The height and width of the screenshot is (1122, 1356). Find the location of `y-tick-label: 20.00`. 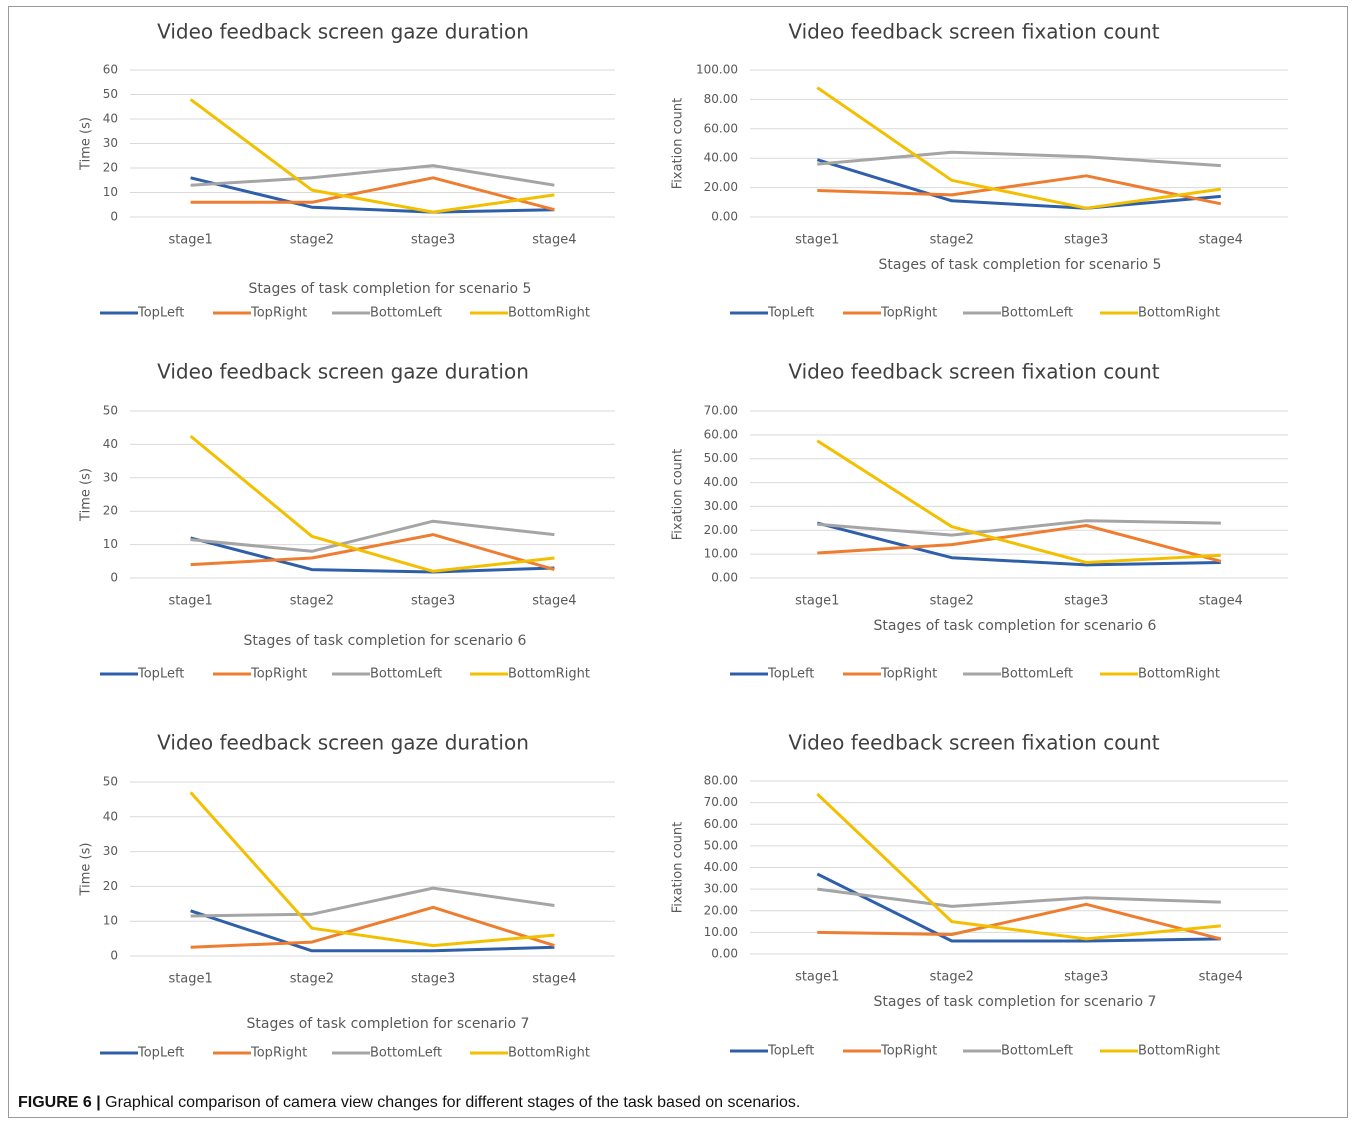

y-tick-label: 20.00 is located at coordinates (721, 187).